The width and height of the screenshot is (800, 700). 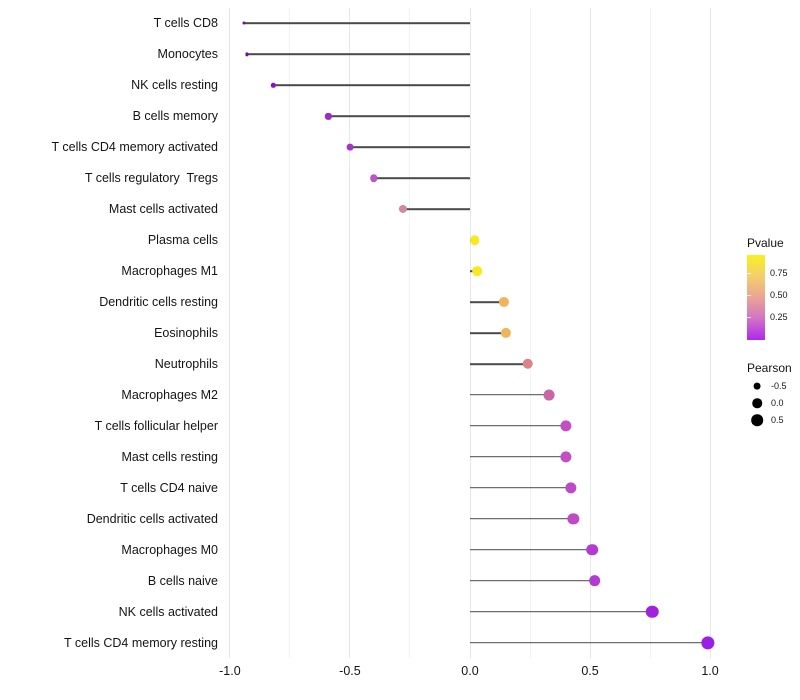 What do you see at coordinates (710, 671) in the screenshot?
I see `x-axis-tick-label: 1.0` at bounding box center [710, 671].